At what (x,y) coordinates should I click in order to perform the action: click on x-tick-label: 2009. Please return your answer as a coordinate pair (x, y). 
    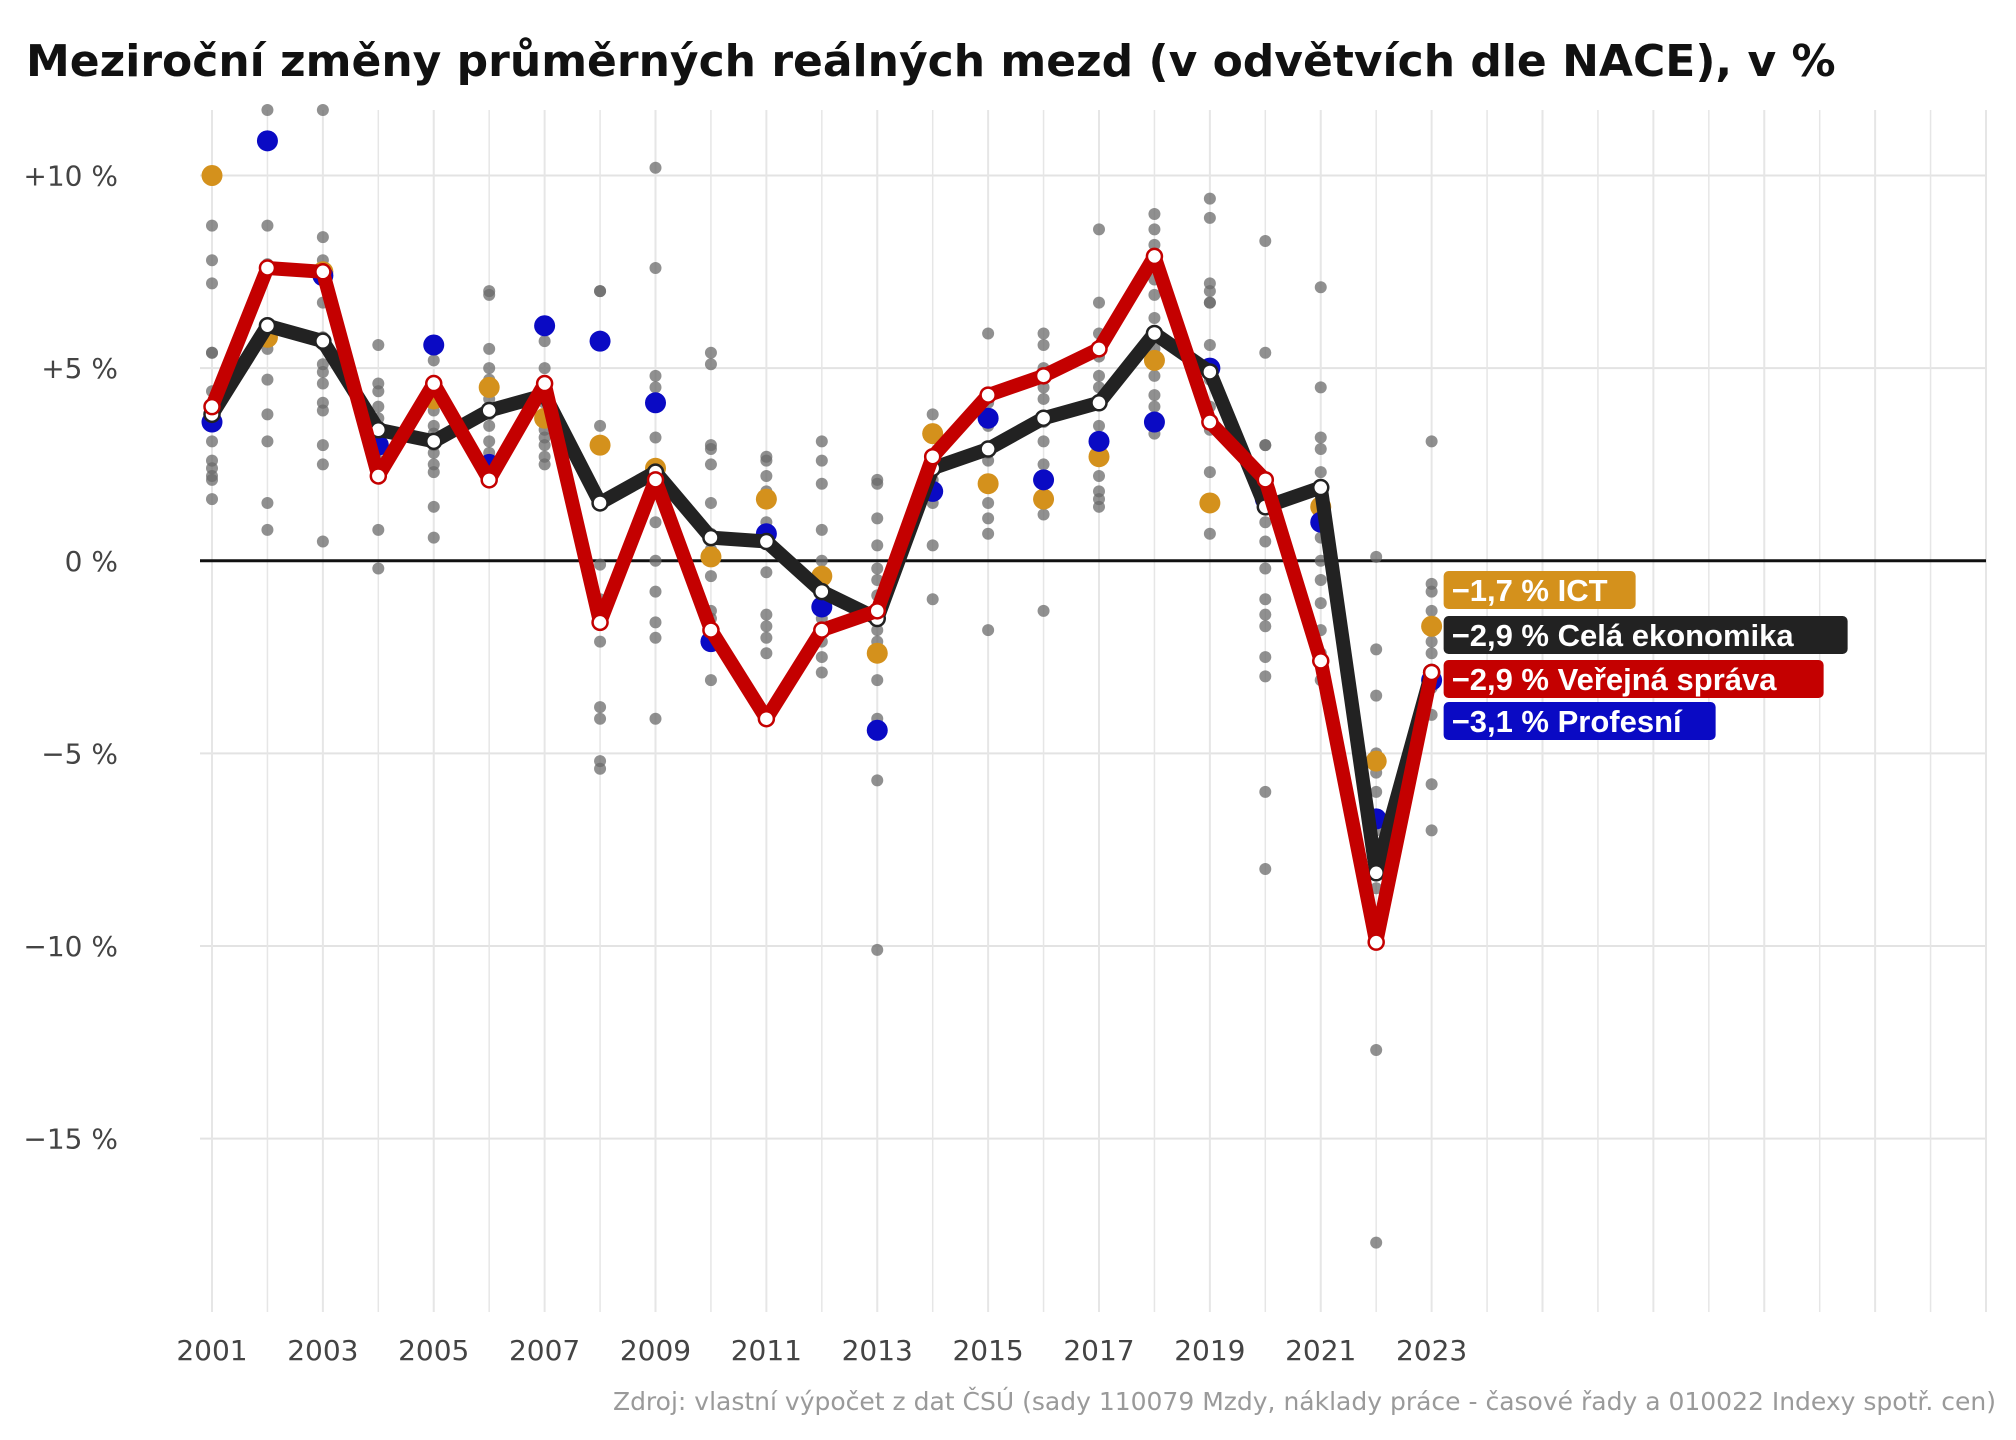
    Looking at the image, I should click on (655, 1350).